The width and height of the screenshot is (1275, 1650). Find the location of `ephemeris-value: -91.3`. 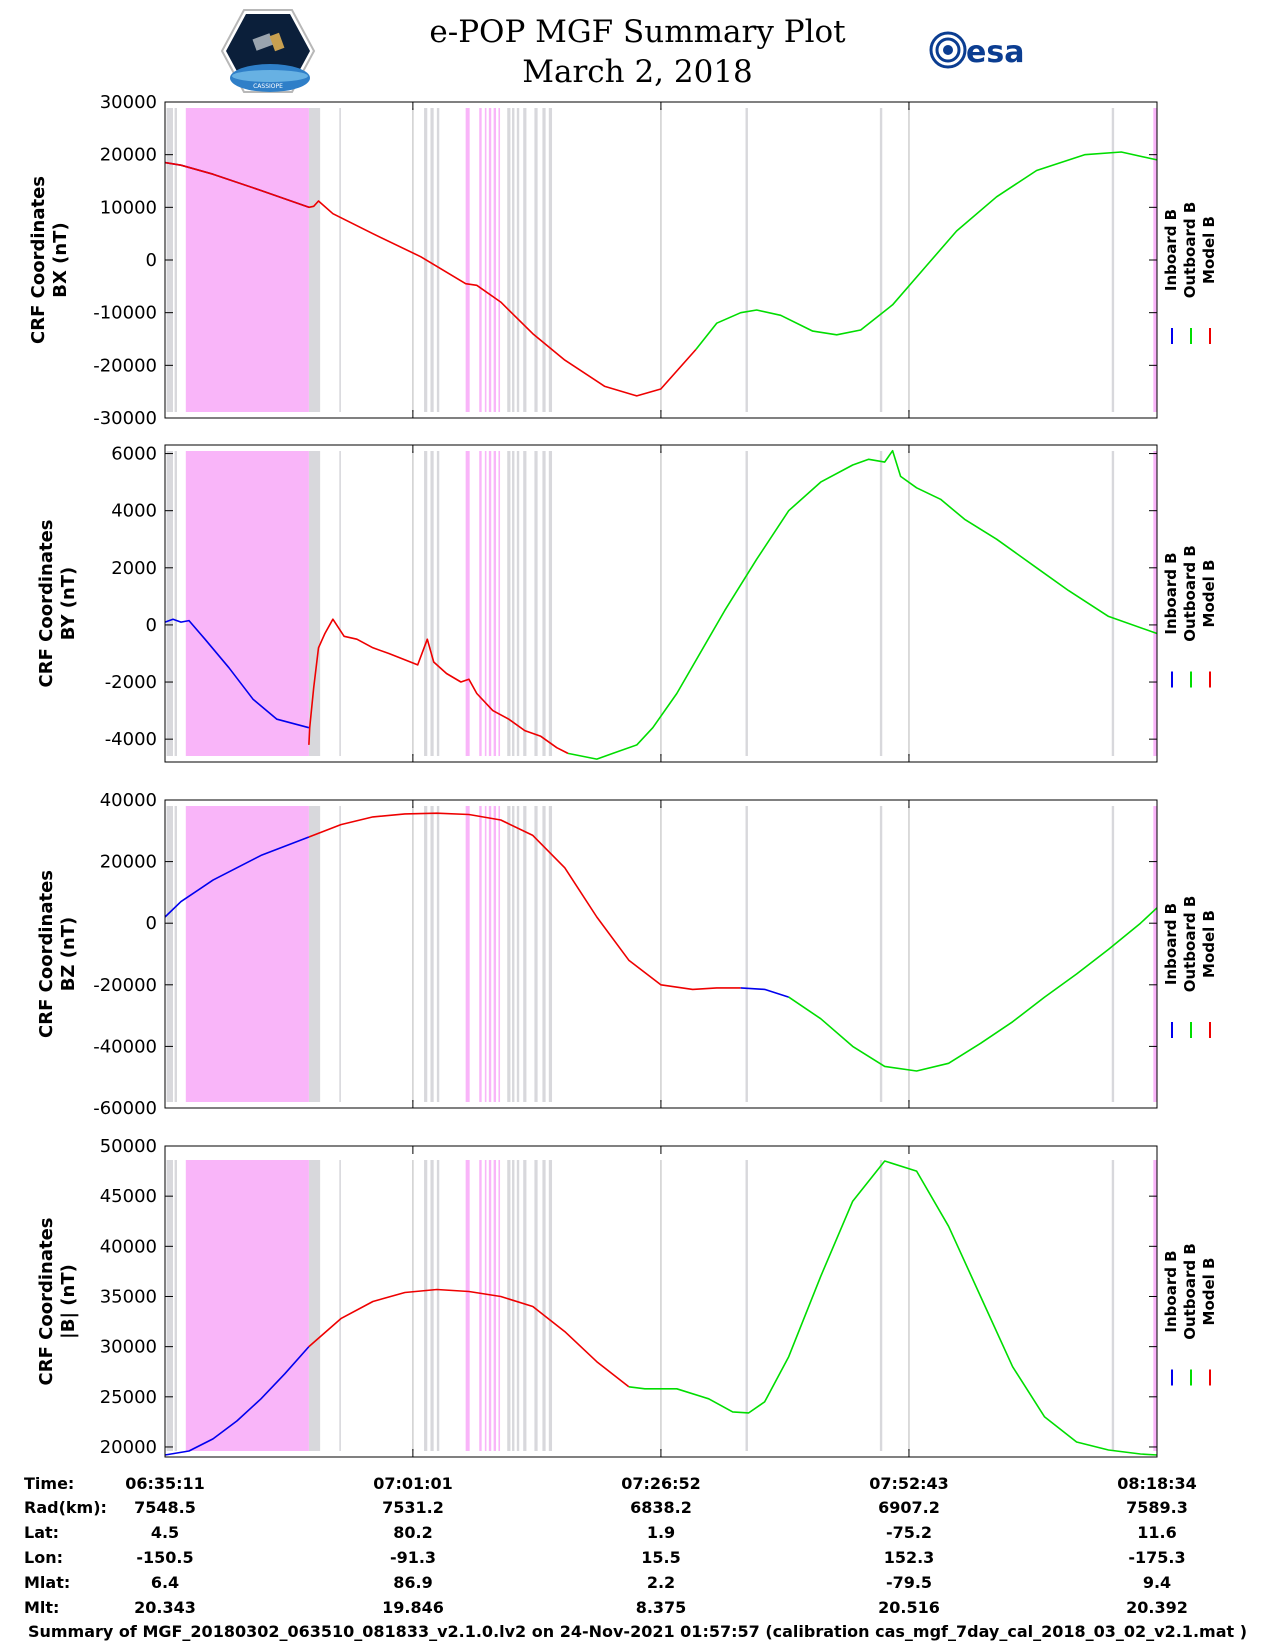

ephemeris-value: -91.3 is located at coordinates (413, 1557).